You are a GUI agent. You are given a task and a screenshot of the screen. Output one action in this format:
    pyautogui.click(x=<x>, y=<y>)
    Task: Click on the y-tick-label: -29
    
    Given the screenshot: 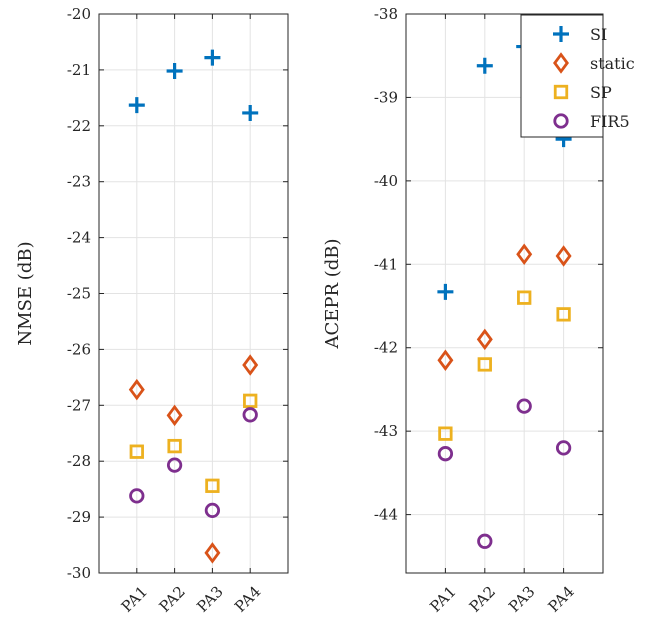 What is the action you would take?
    pyautogui.click(x=79, y=517)
    